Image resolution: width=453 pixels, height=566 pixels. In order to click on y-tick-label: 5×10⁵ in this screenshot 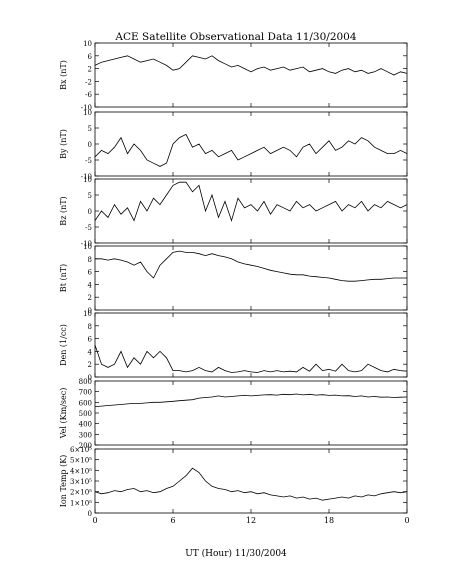, I will do `click(81, 461)`.